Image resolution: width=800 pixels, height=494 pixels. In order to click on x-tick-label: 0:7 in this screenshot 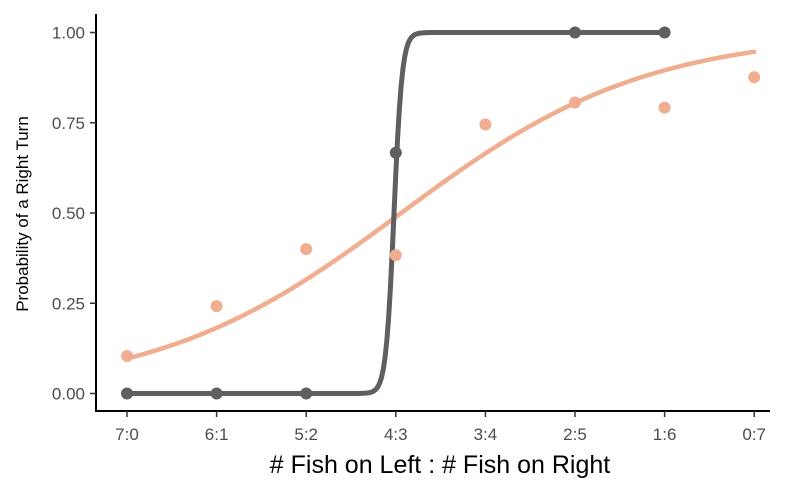, I will do `click(754, 434)`.